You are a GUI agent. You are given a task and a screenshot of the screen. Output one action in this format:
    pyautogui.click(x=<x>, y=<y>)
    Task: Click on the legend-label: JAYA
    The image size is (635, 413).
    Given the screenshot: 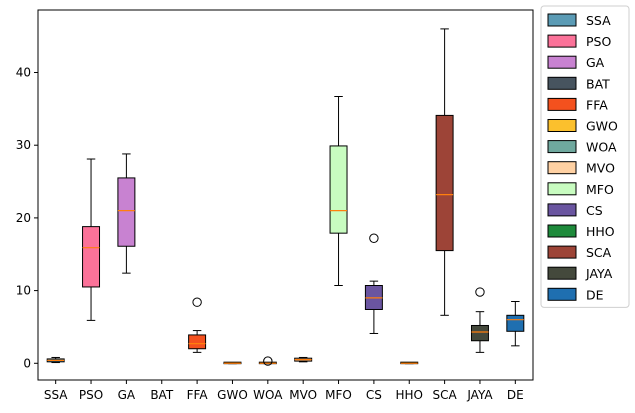 What is the action you would take?
    pyautogui.click(x=599, y=273)
    